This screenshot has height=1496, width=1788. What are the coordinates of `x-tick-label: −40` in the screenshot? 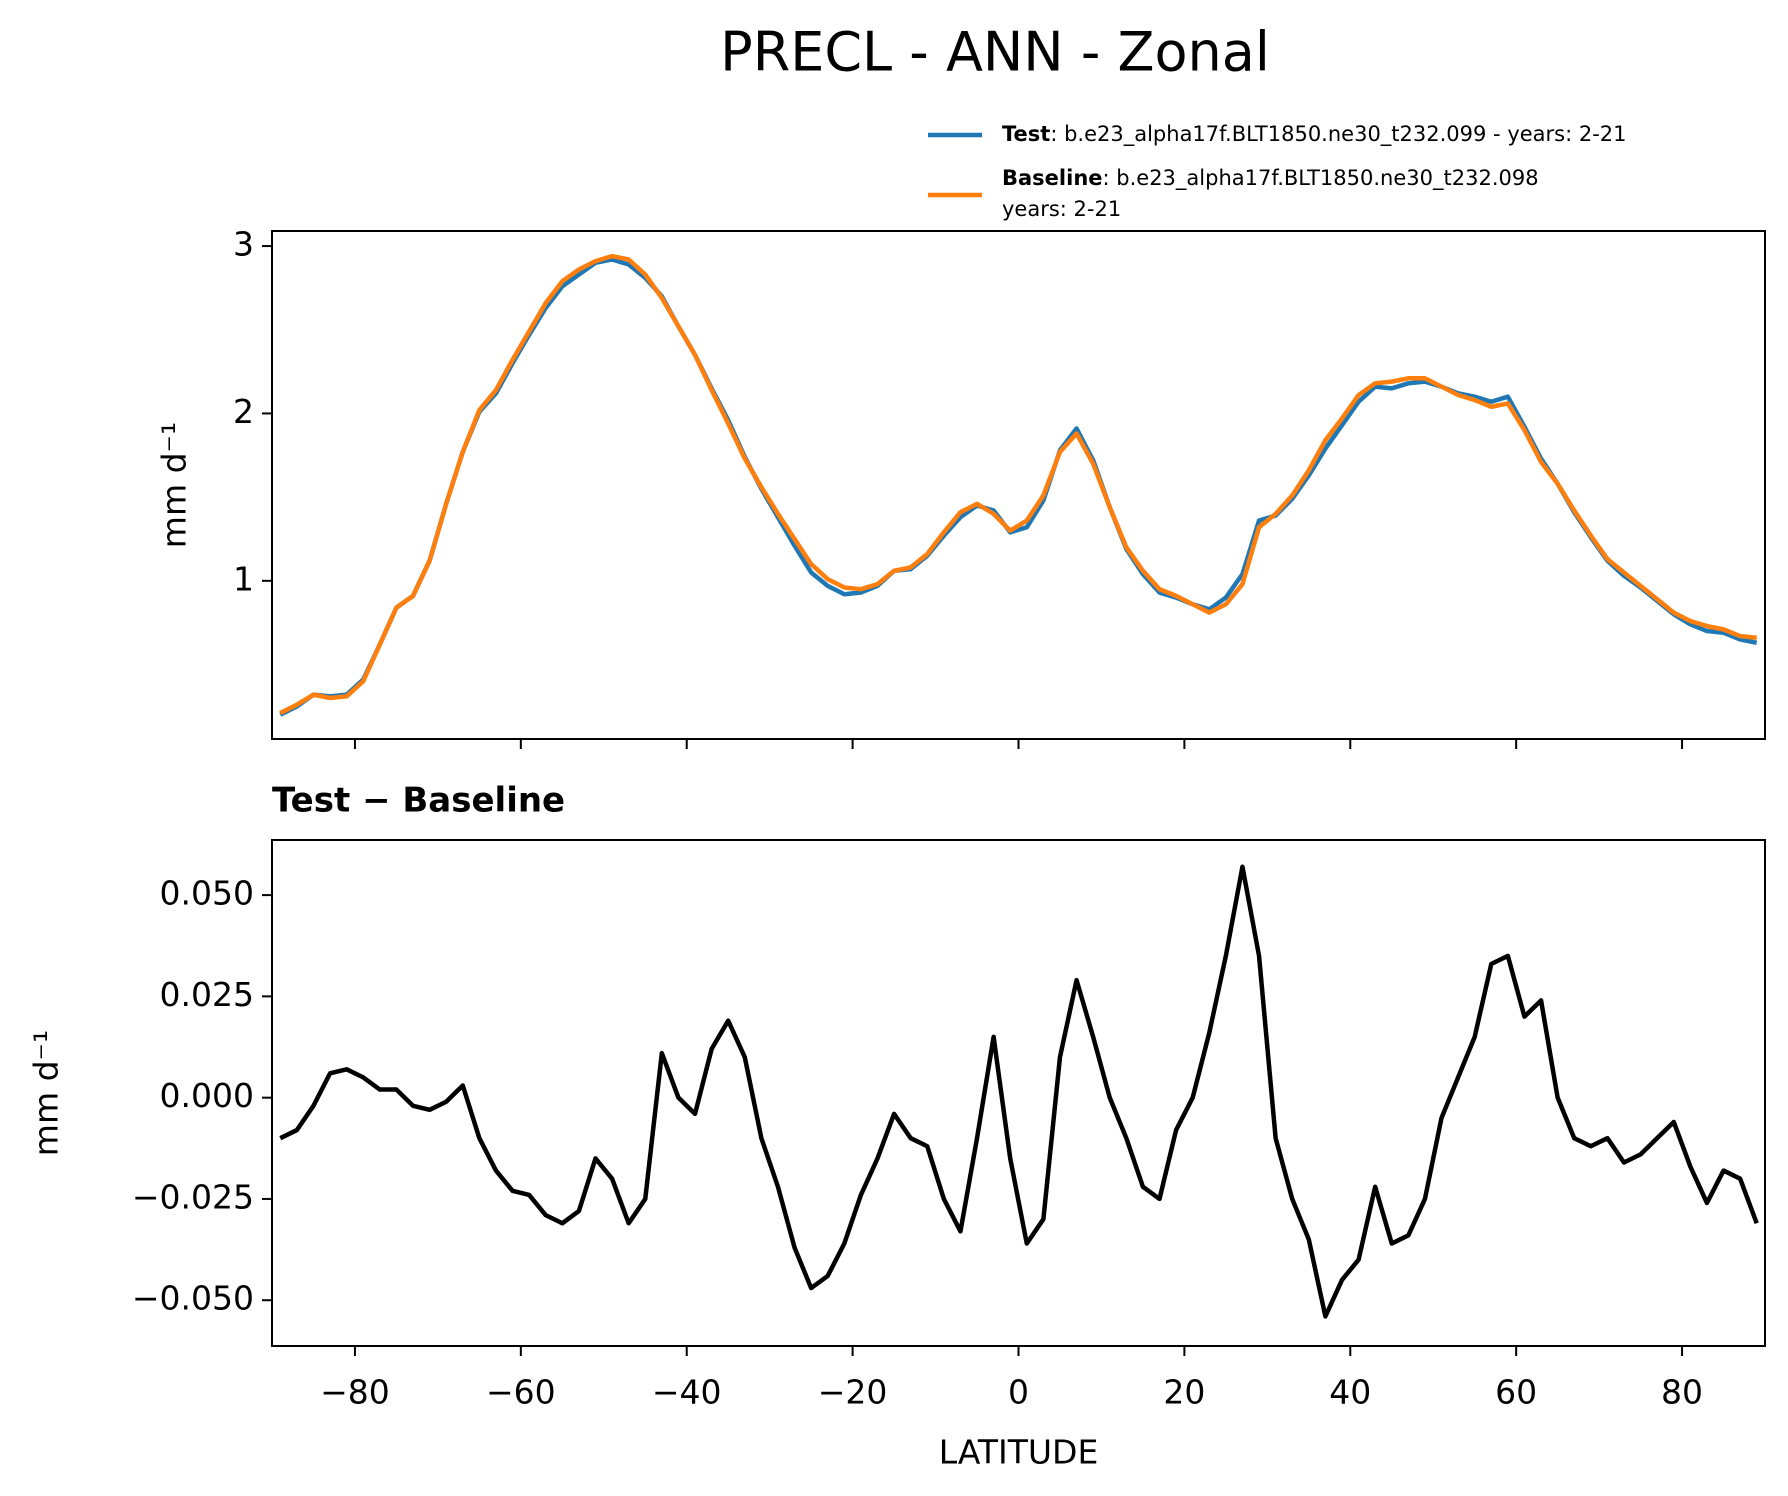 It's located at (687, 1392).